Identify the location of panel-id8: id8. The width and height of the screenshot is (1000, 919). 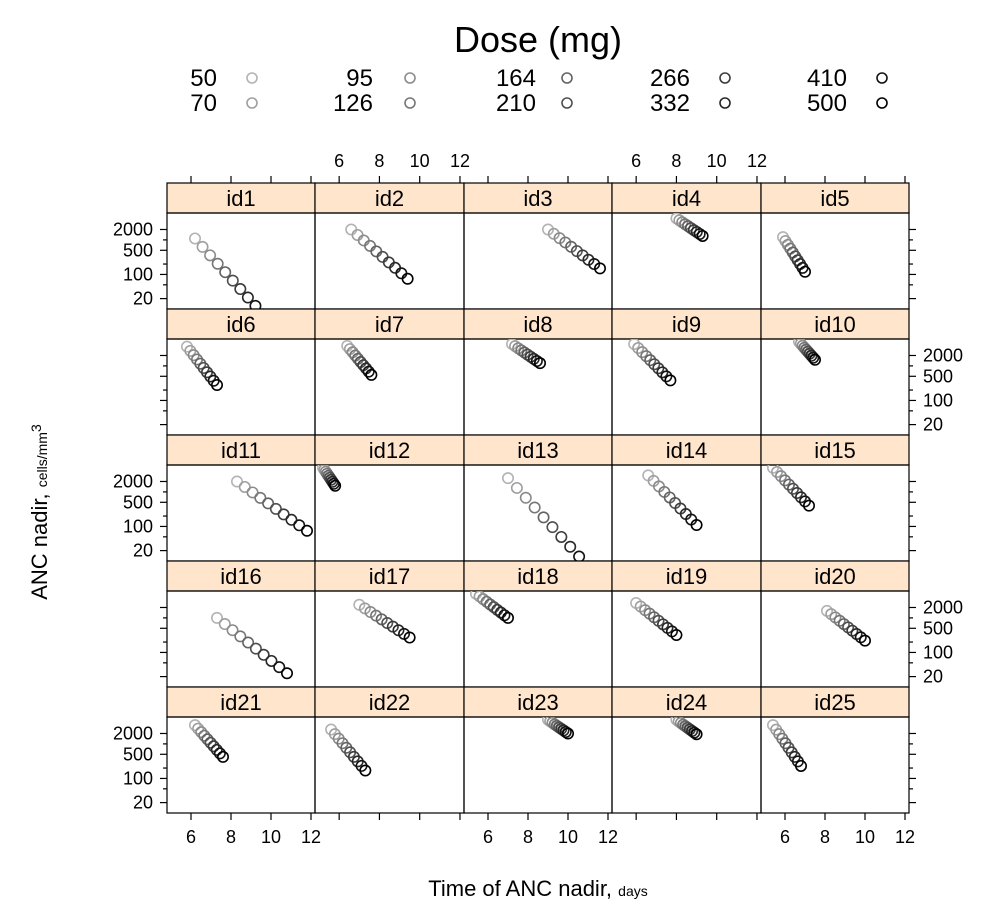
(538, 372).